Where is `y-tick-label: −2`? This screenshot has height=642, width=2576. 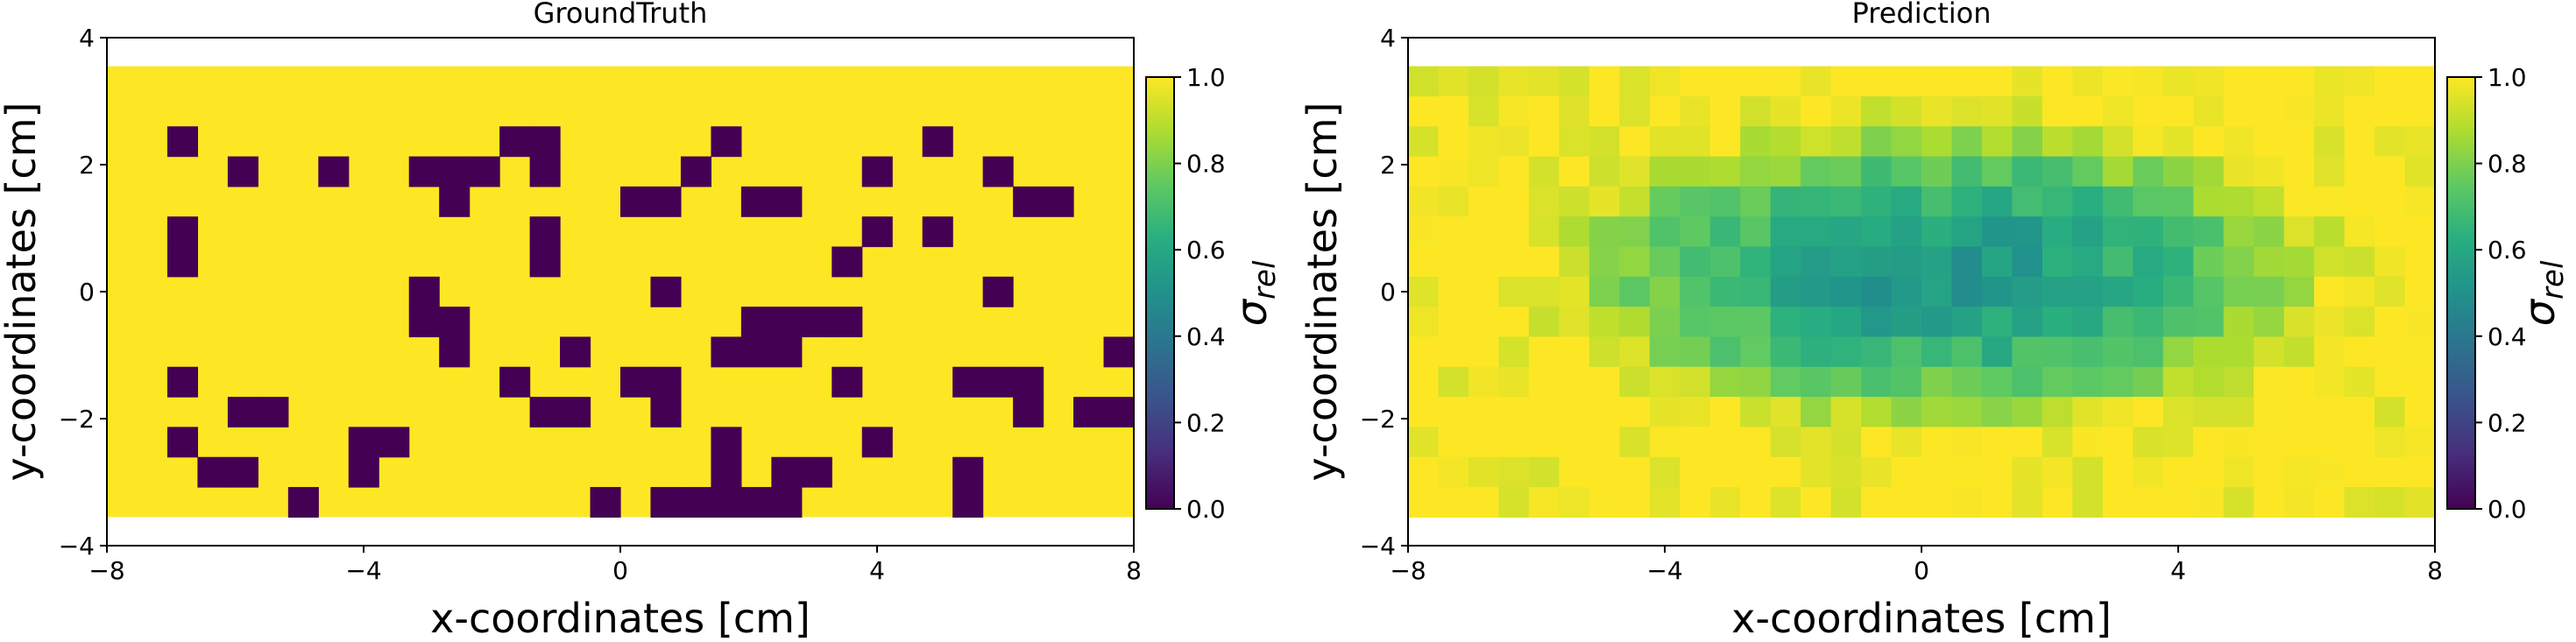 y-tick-label: −2 is located at coordinates (1378, 419).